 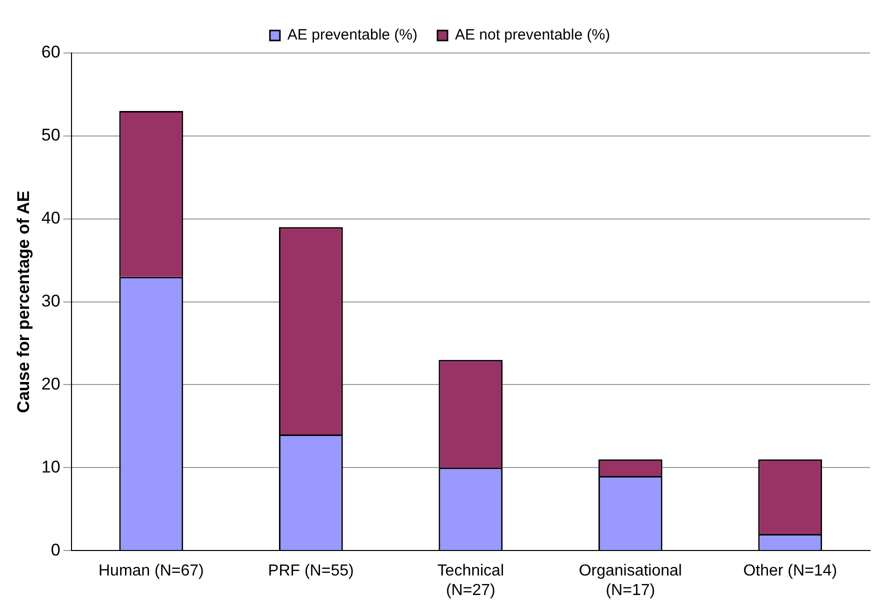 What do you see at coordinates (50, 384) in the screenshot?
I see `y-tick-label: 20` at bounding box center [50, 384].